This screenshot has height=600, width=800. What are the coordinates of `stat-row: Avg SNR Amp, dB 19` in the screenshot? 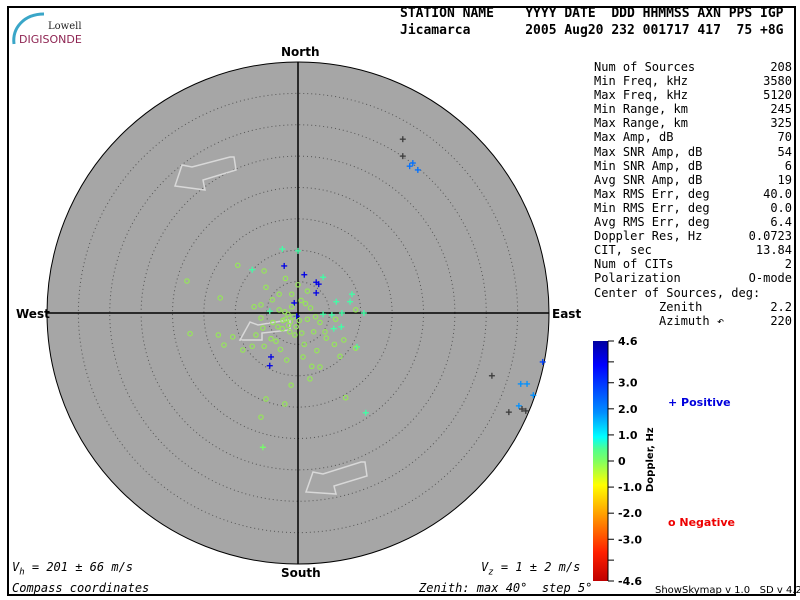 It's located at (693, 180).